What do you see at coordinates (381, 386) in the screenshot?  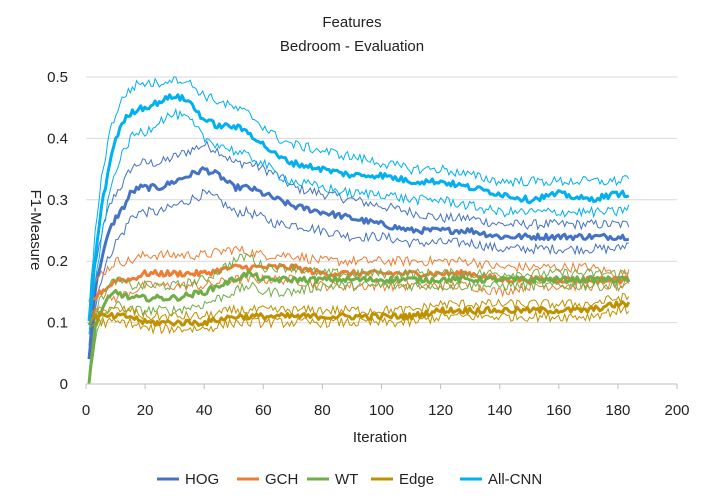 I see `axes` at bounding box center [381, 386].